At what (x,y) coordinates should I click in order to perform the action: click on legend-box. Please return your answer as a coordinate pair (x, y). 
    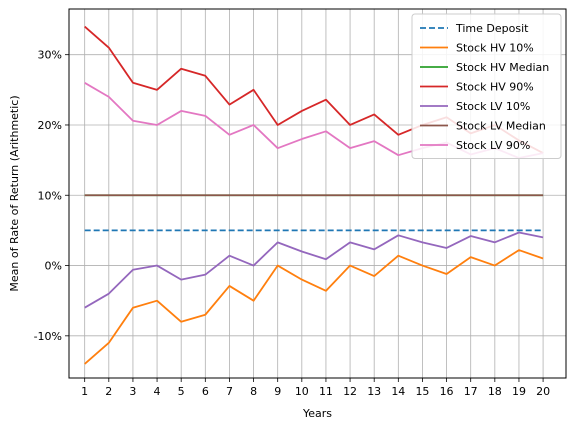
    Looking at the image, I should click on (486, 86).